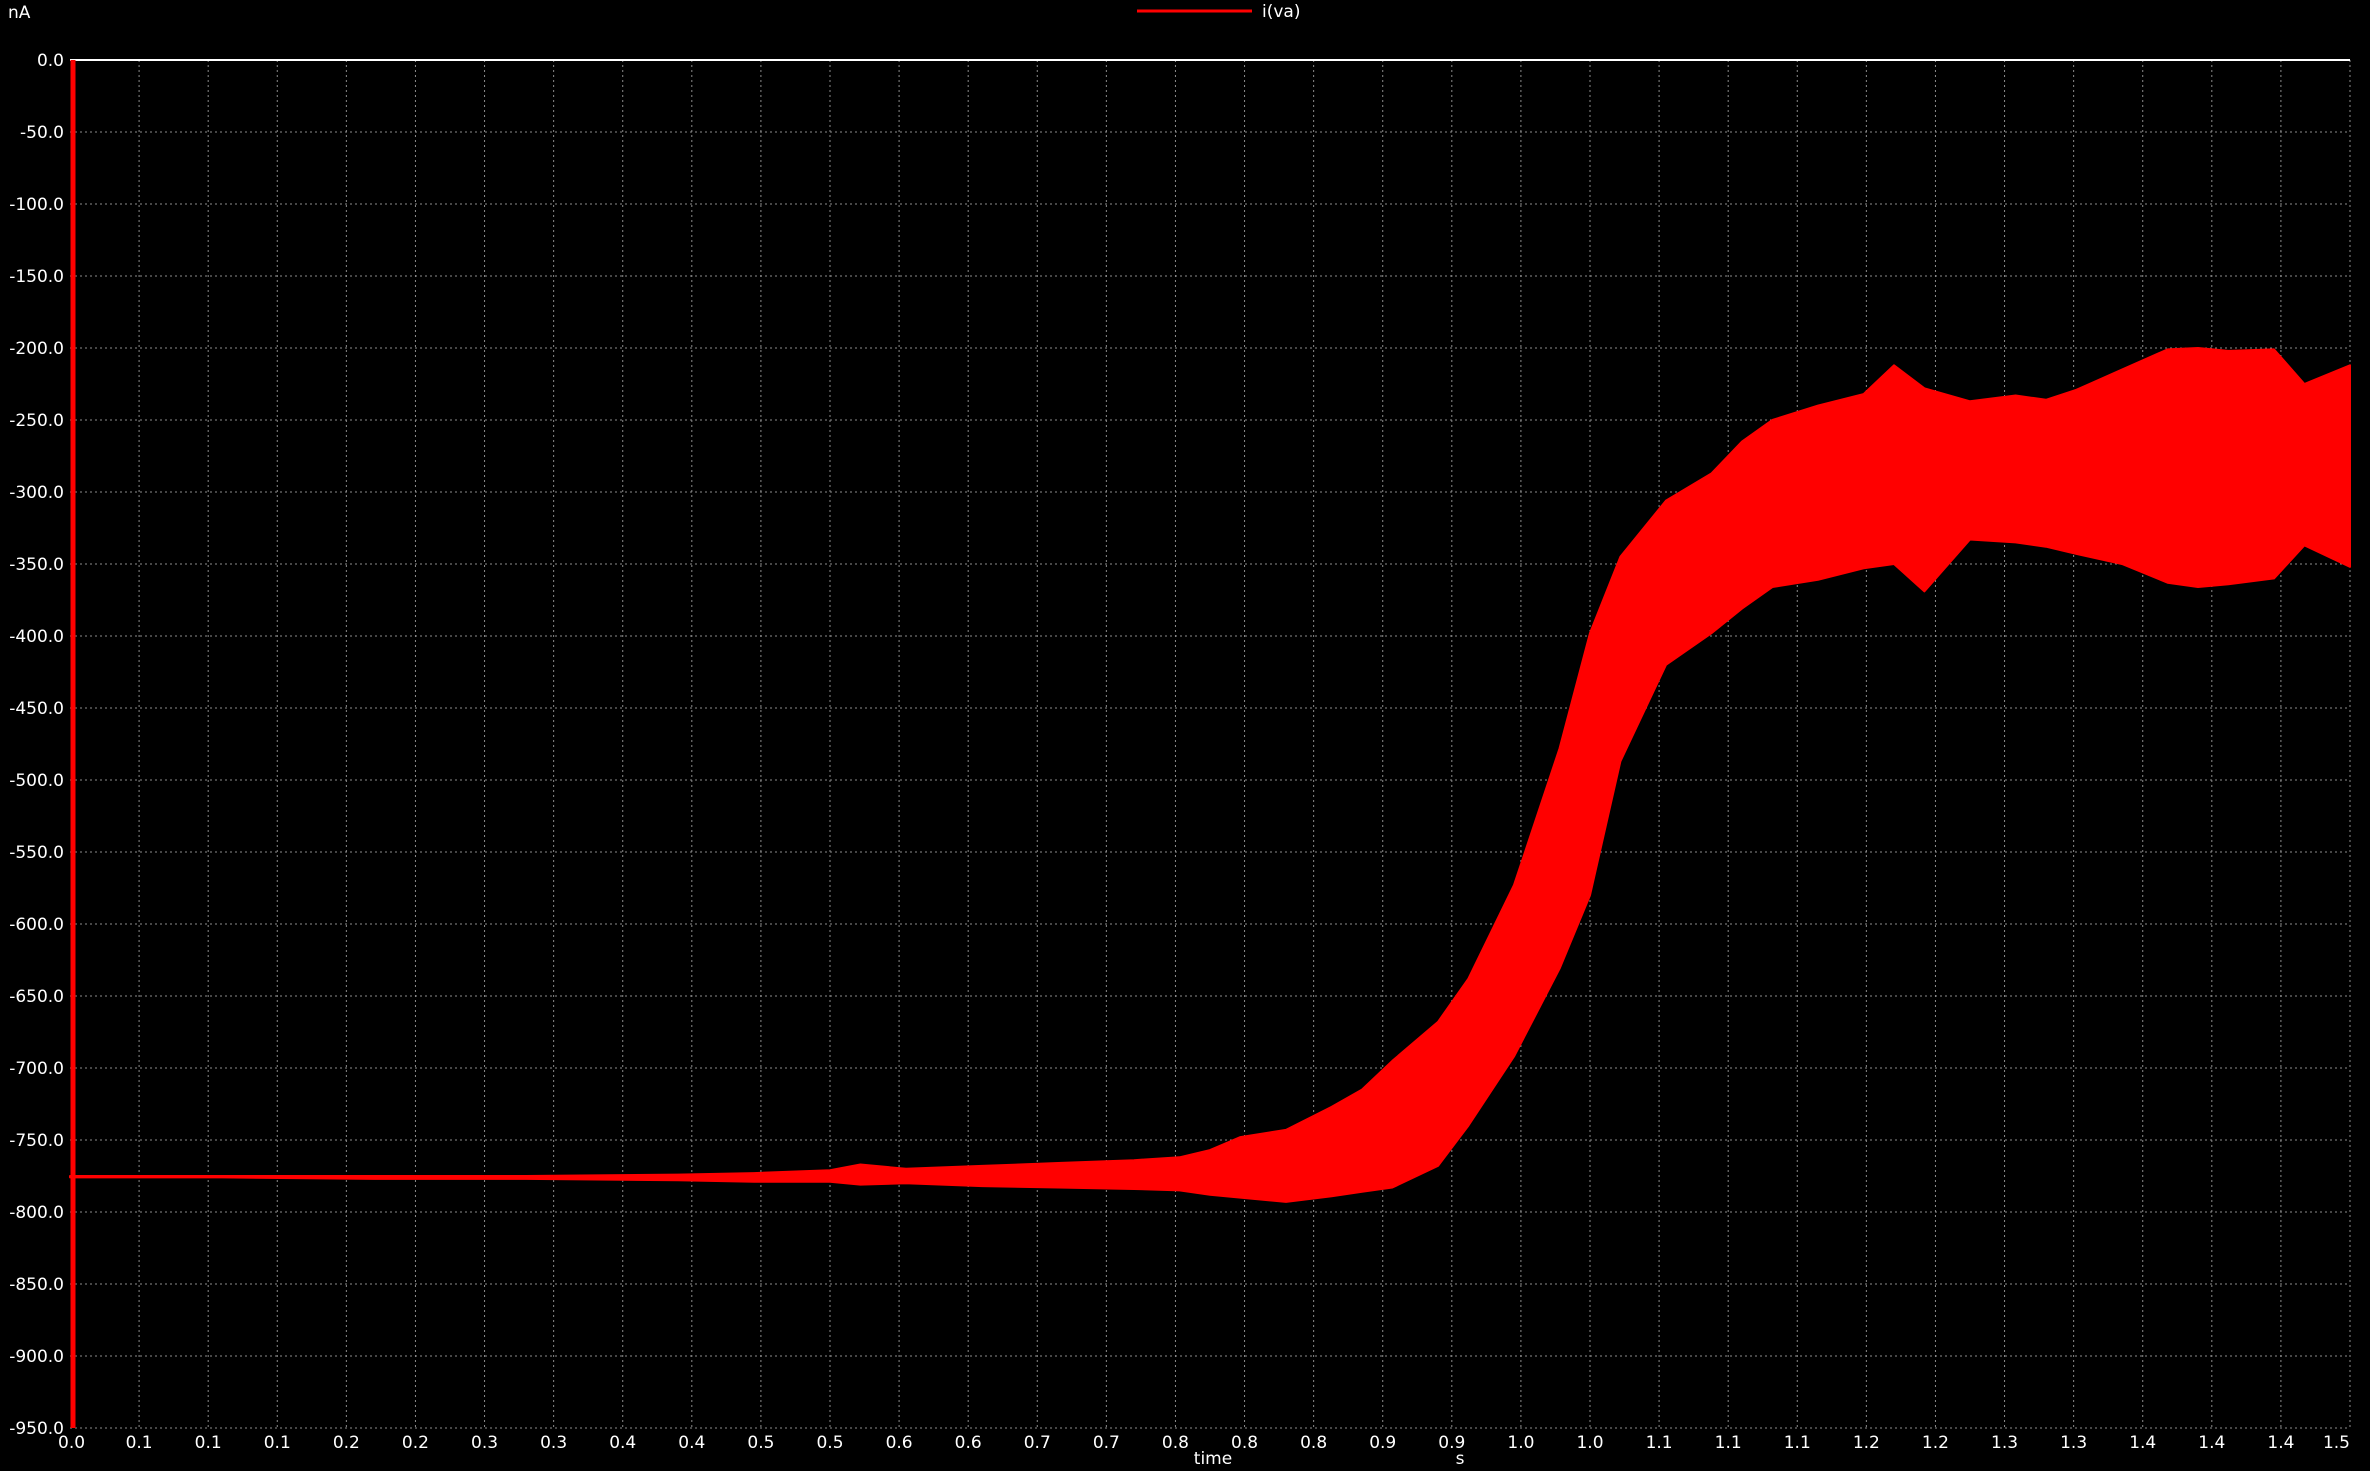 This screenshot has height=1471, width=2370. Describe the element at coordinates (2336, 1443) in the screenshot. I see `x-tick-label: 1.5` at that location.